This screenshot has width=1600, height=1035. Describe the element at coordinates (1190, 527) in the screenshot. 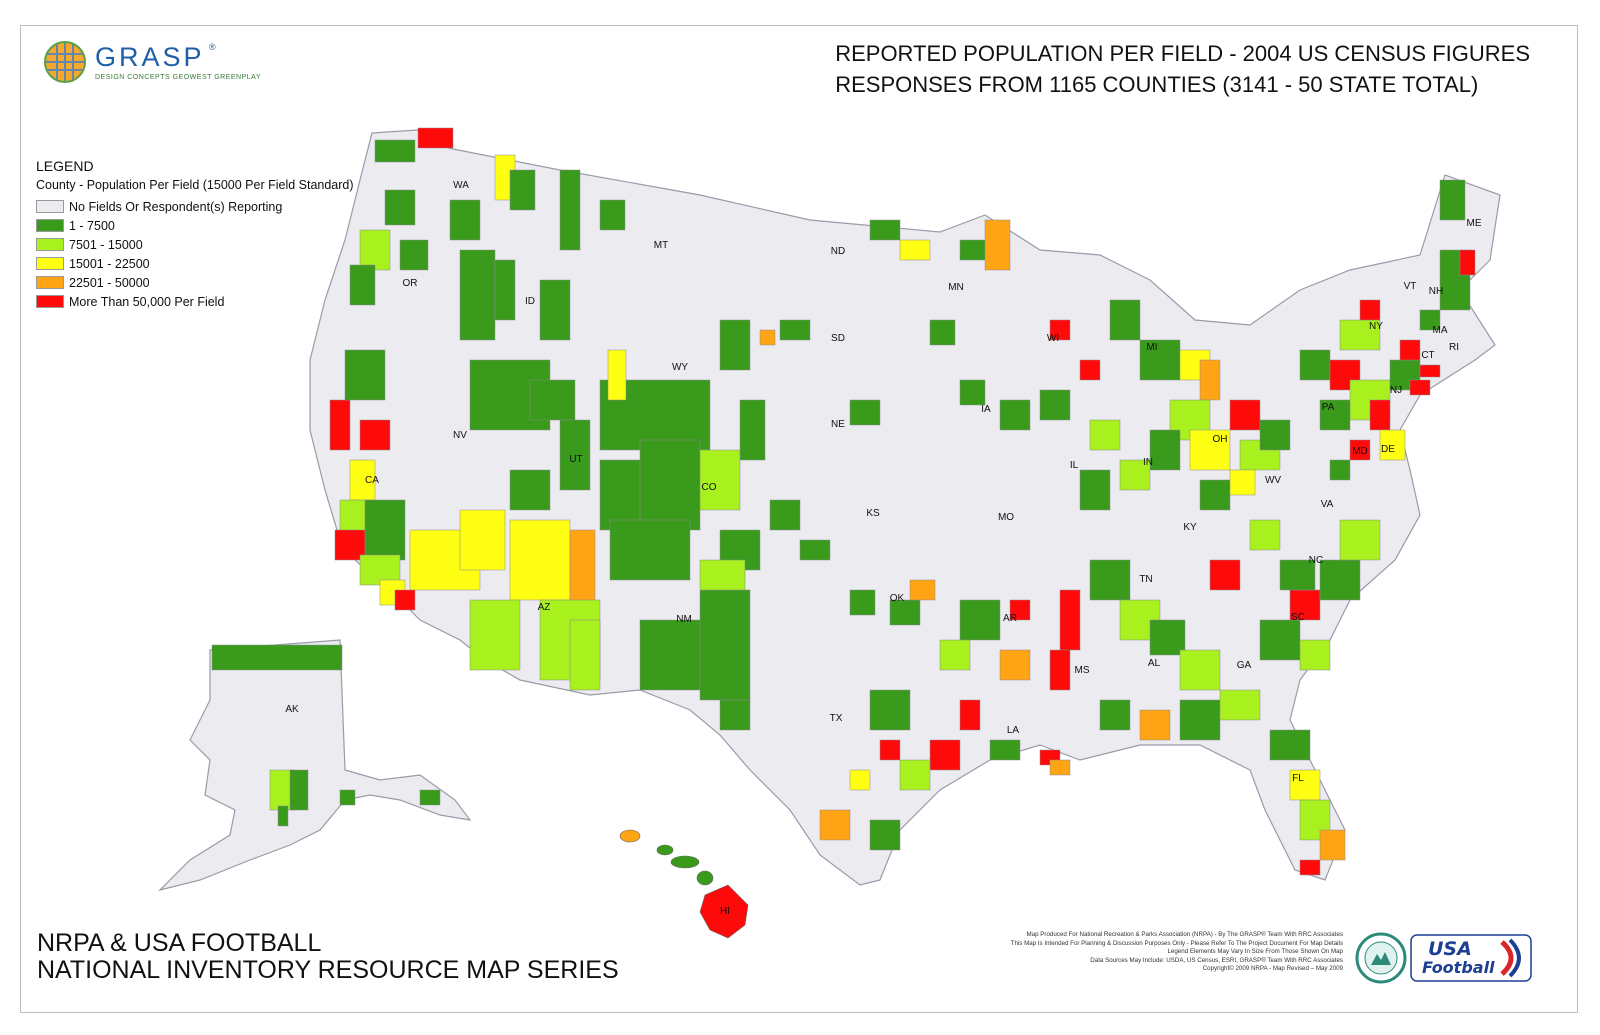

I see `state-label-ky: KY` at that location.